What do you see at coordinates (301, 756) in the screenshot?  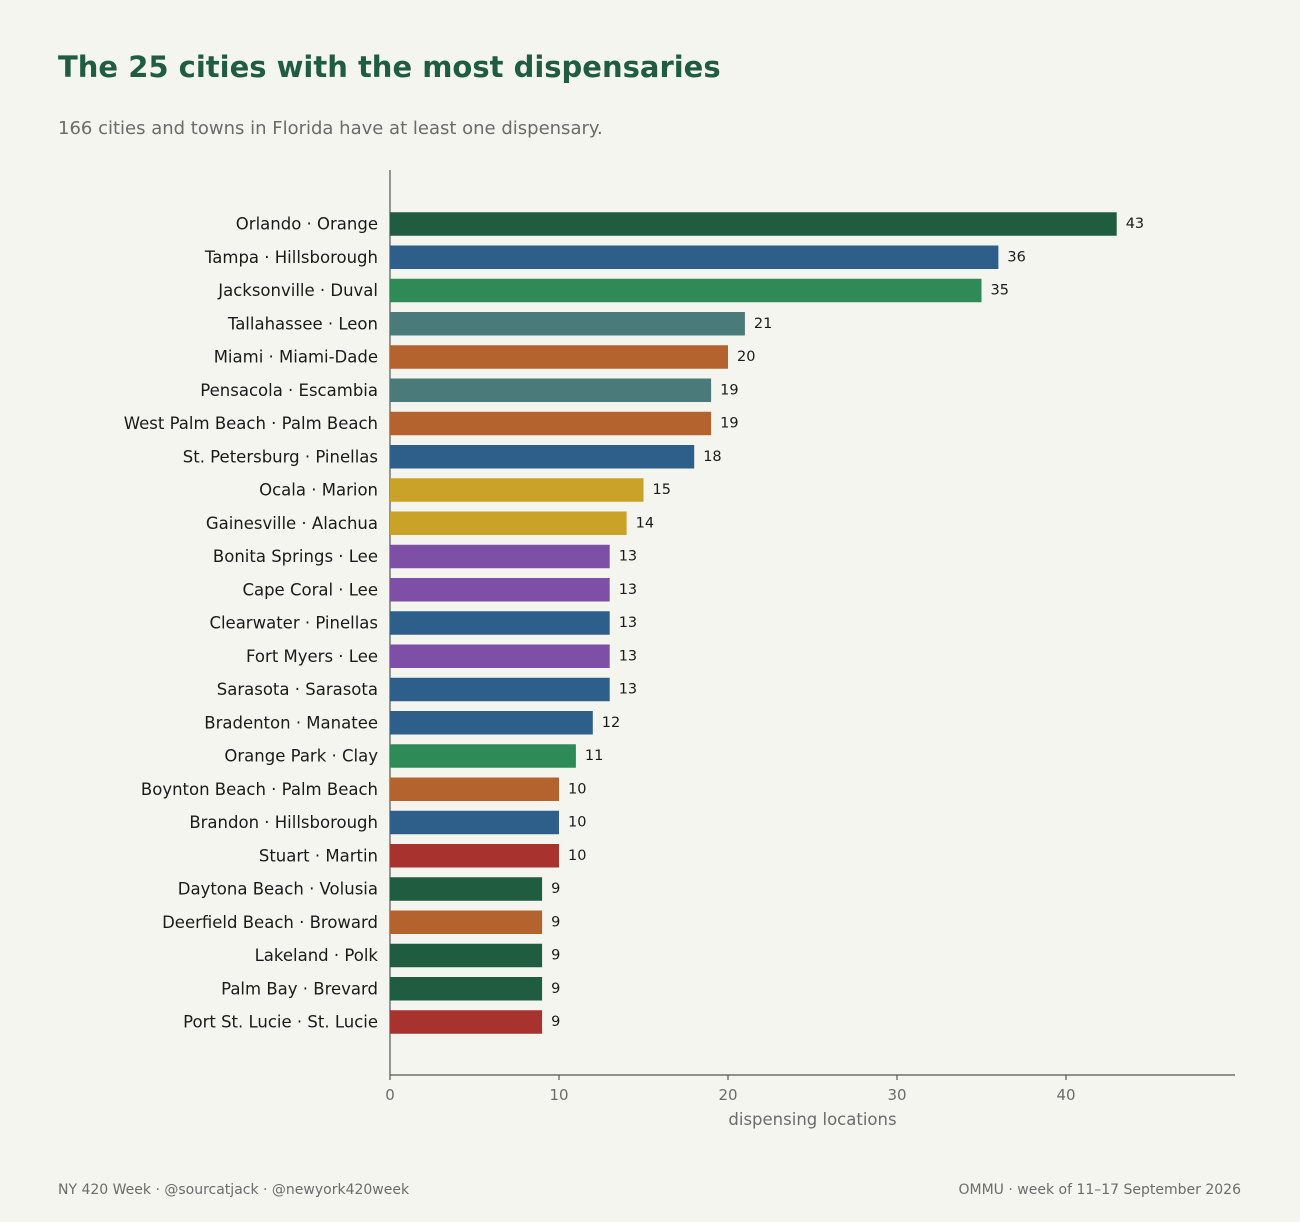 I see `category-label-17: Orange Park · Clay` at bounding box center [301, 756].